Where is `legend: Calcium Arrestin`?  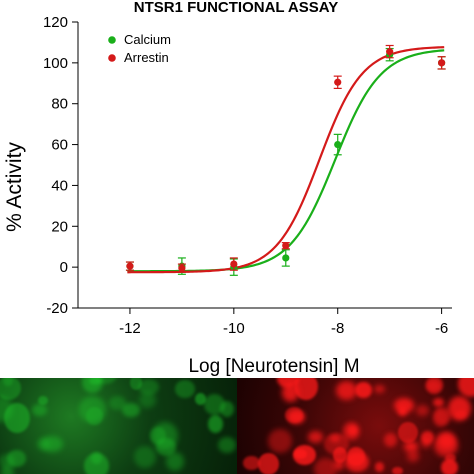 legend: Calcium Arrestin is located at coordinates (139, 48).